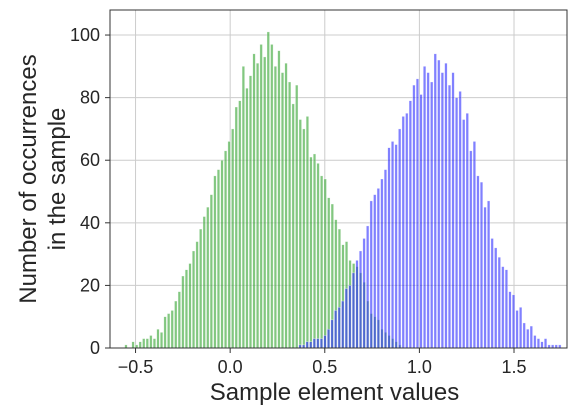 The height and width of the screenshot is (414, 575). Describe the element at coordinates (90, 160) in the screenshot. I see `y-tick-label: 60` at that location.